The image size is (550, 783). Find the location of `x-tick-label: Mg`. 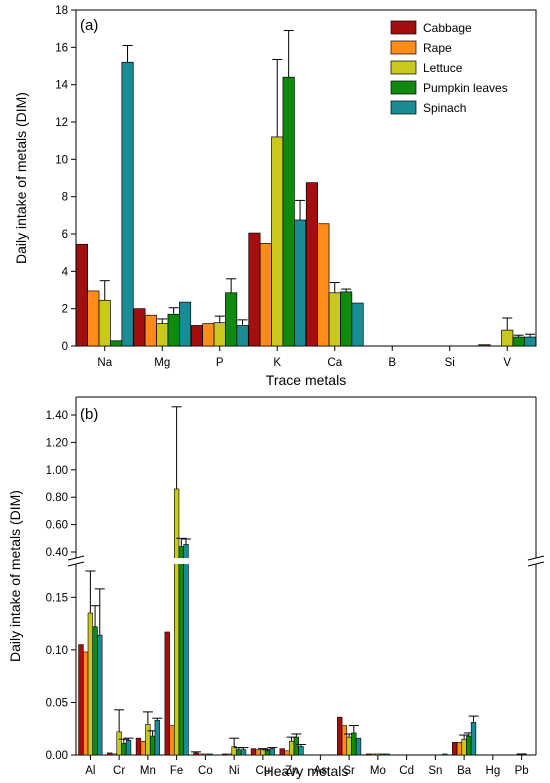

x-tick-label: Mg is located at coordinates (162, 363).